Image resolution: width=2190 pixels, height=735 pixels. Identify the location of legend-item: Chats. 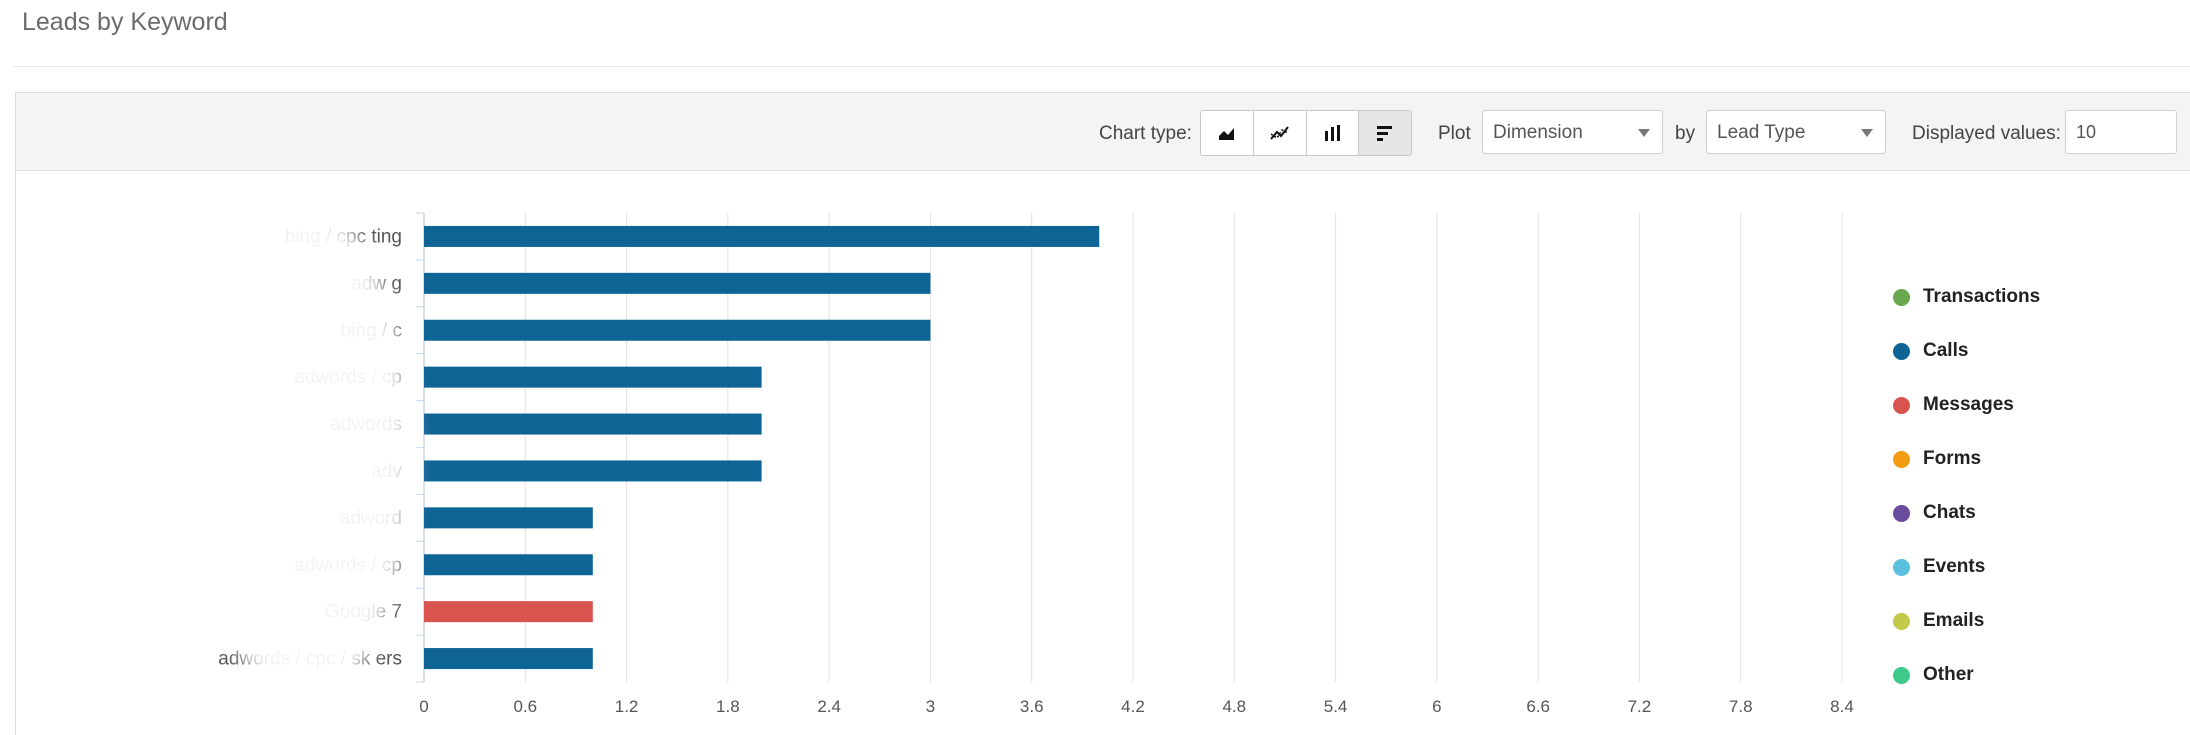
(1966, 513).